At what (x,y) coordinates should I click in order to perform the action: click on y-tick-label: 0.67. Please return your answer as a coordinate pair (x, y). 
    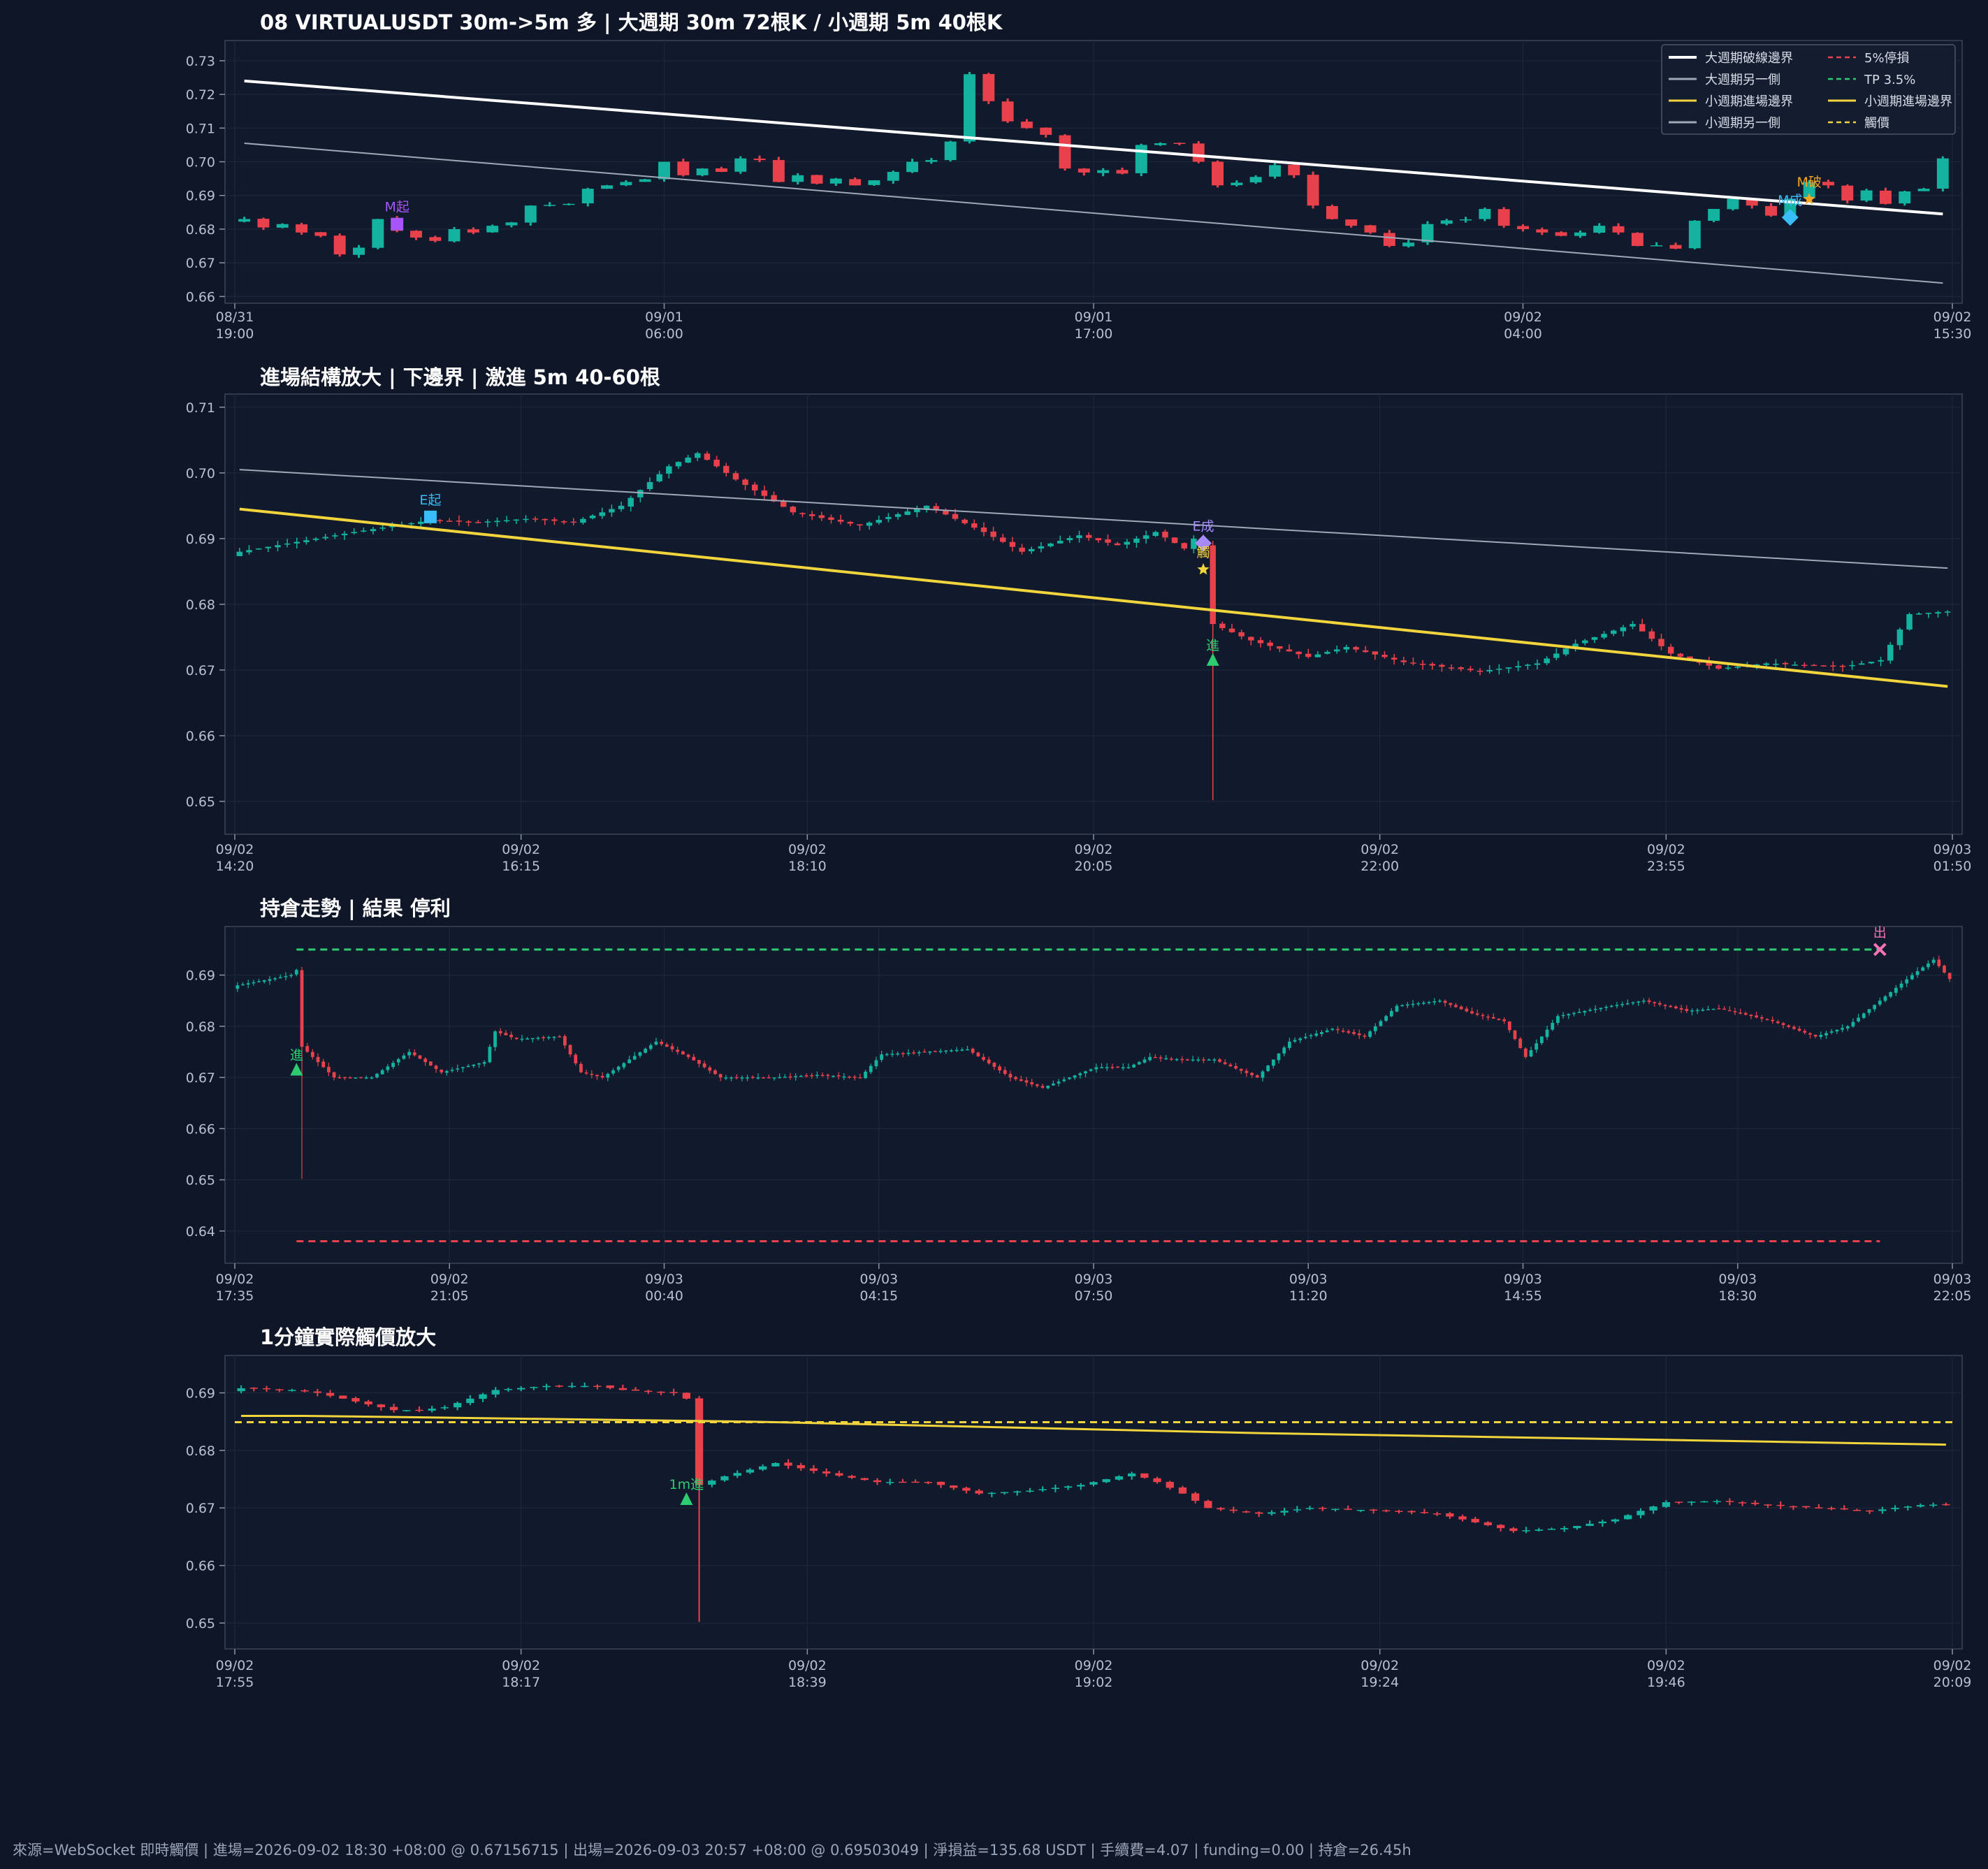
    Looking at the image, I should click on (200, 670).